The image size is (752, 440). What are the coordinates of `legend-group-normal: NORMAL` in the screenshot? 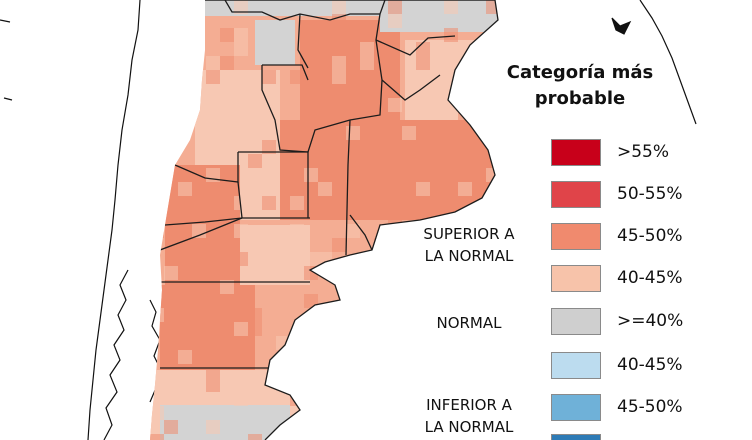 It's located at (469, 323).